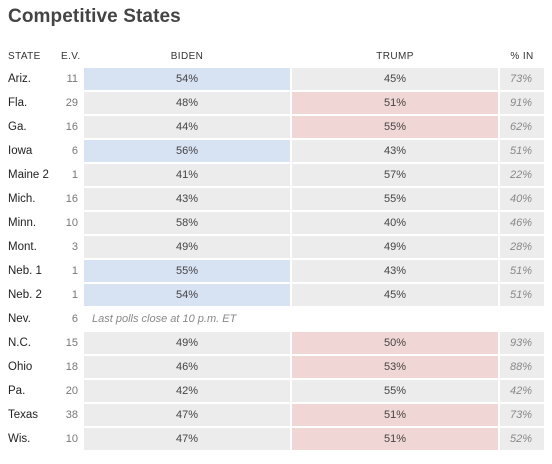  I want to click on table-row: N.C. 15 49% 50% 93%, so click(274, 344).